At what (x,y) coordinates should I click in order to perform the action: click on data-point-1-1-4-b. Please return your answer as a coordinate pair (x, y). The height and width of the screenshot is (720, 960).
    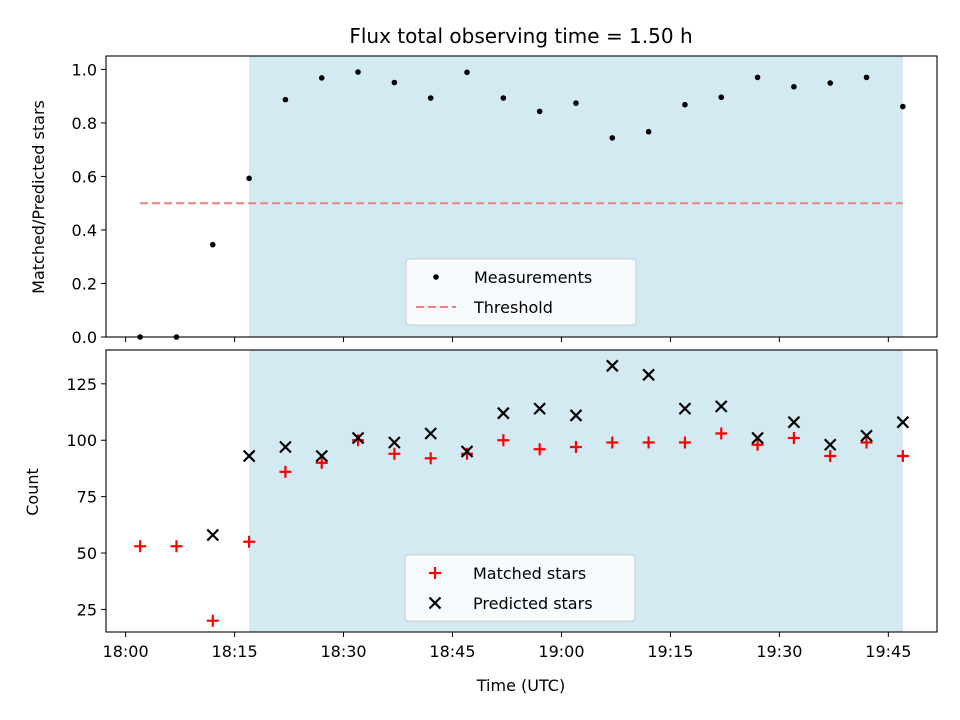
    Looking at the image, I should click on (358, 438).